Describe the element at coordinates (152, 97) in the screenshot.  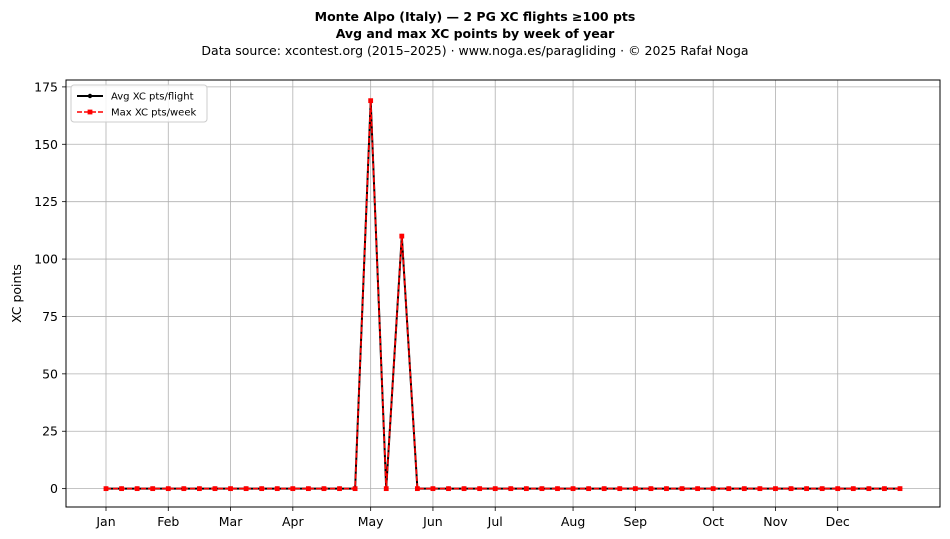
I see `legend-label: Avg XC pts/flight` at that location.